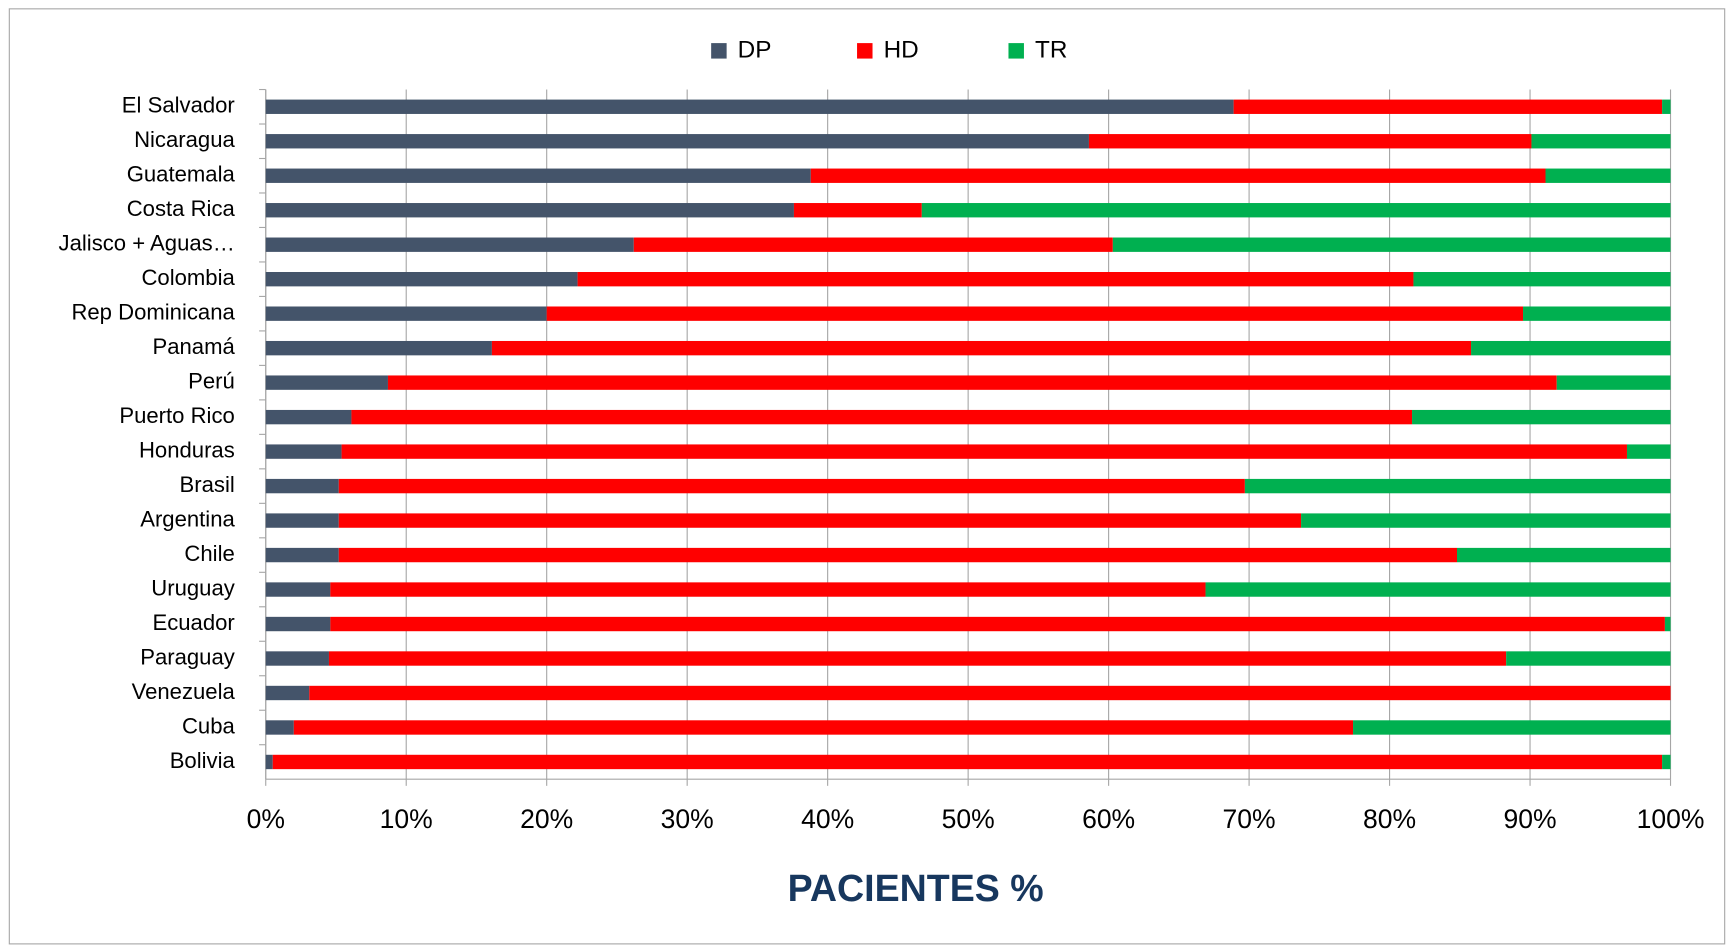  What do you see at coordinates (1249, 819) in the screenshot?
I see `x-tick-label: 70%` at bounding box center [1249, 819].